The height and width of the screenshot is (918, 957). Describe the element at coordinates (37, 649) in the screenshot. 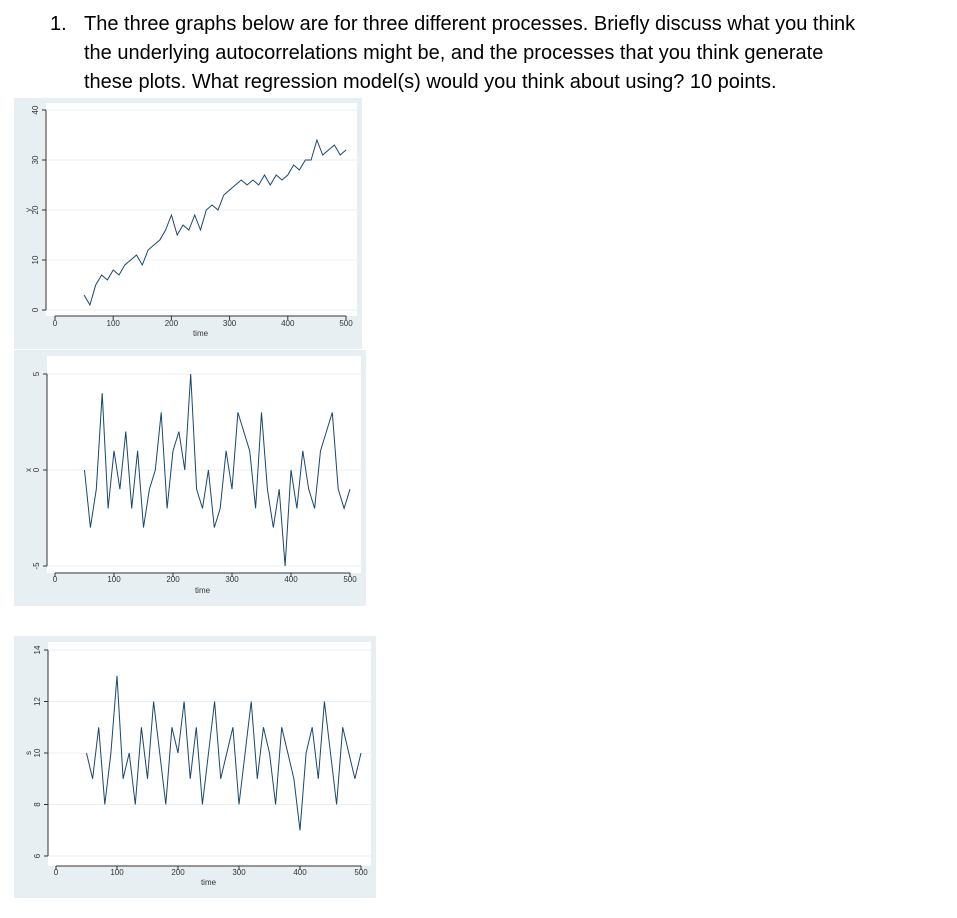

I see `y-tick-label: 14` at that location.